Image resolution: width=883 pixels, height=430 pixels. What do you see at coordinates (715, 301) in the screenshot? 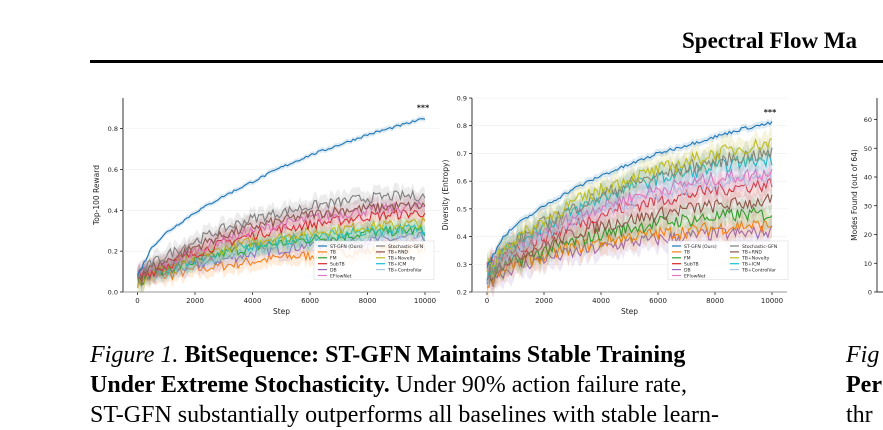
I see `chart2-x-tick-label: 8000` at bounding box center [715, 301].